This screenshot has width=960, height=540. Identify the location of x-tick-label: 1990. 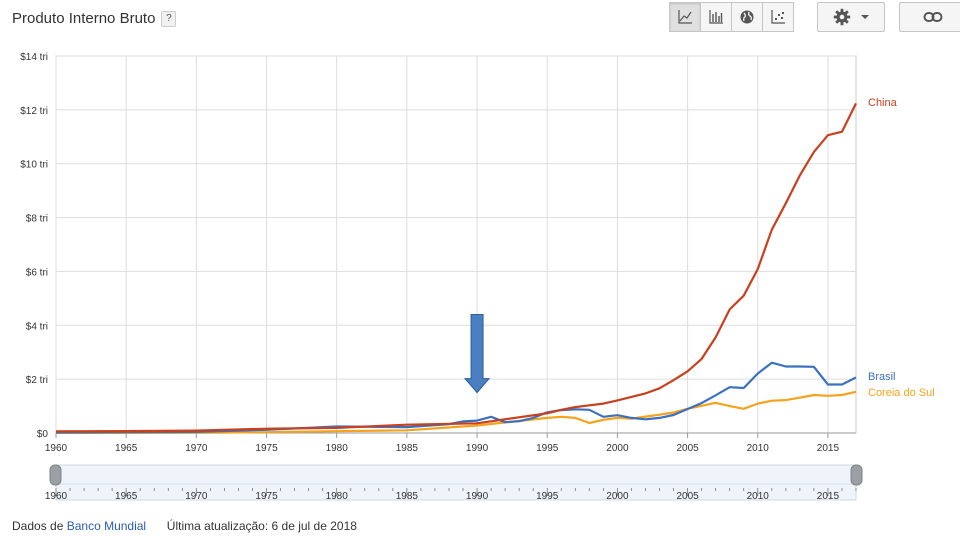
(477, 448).